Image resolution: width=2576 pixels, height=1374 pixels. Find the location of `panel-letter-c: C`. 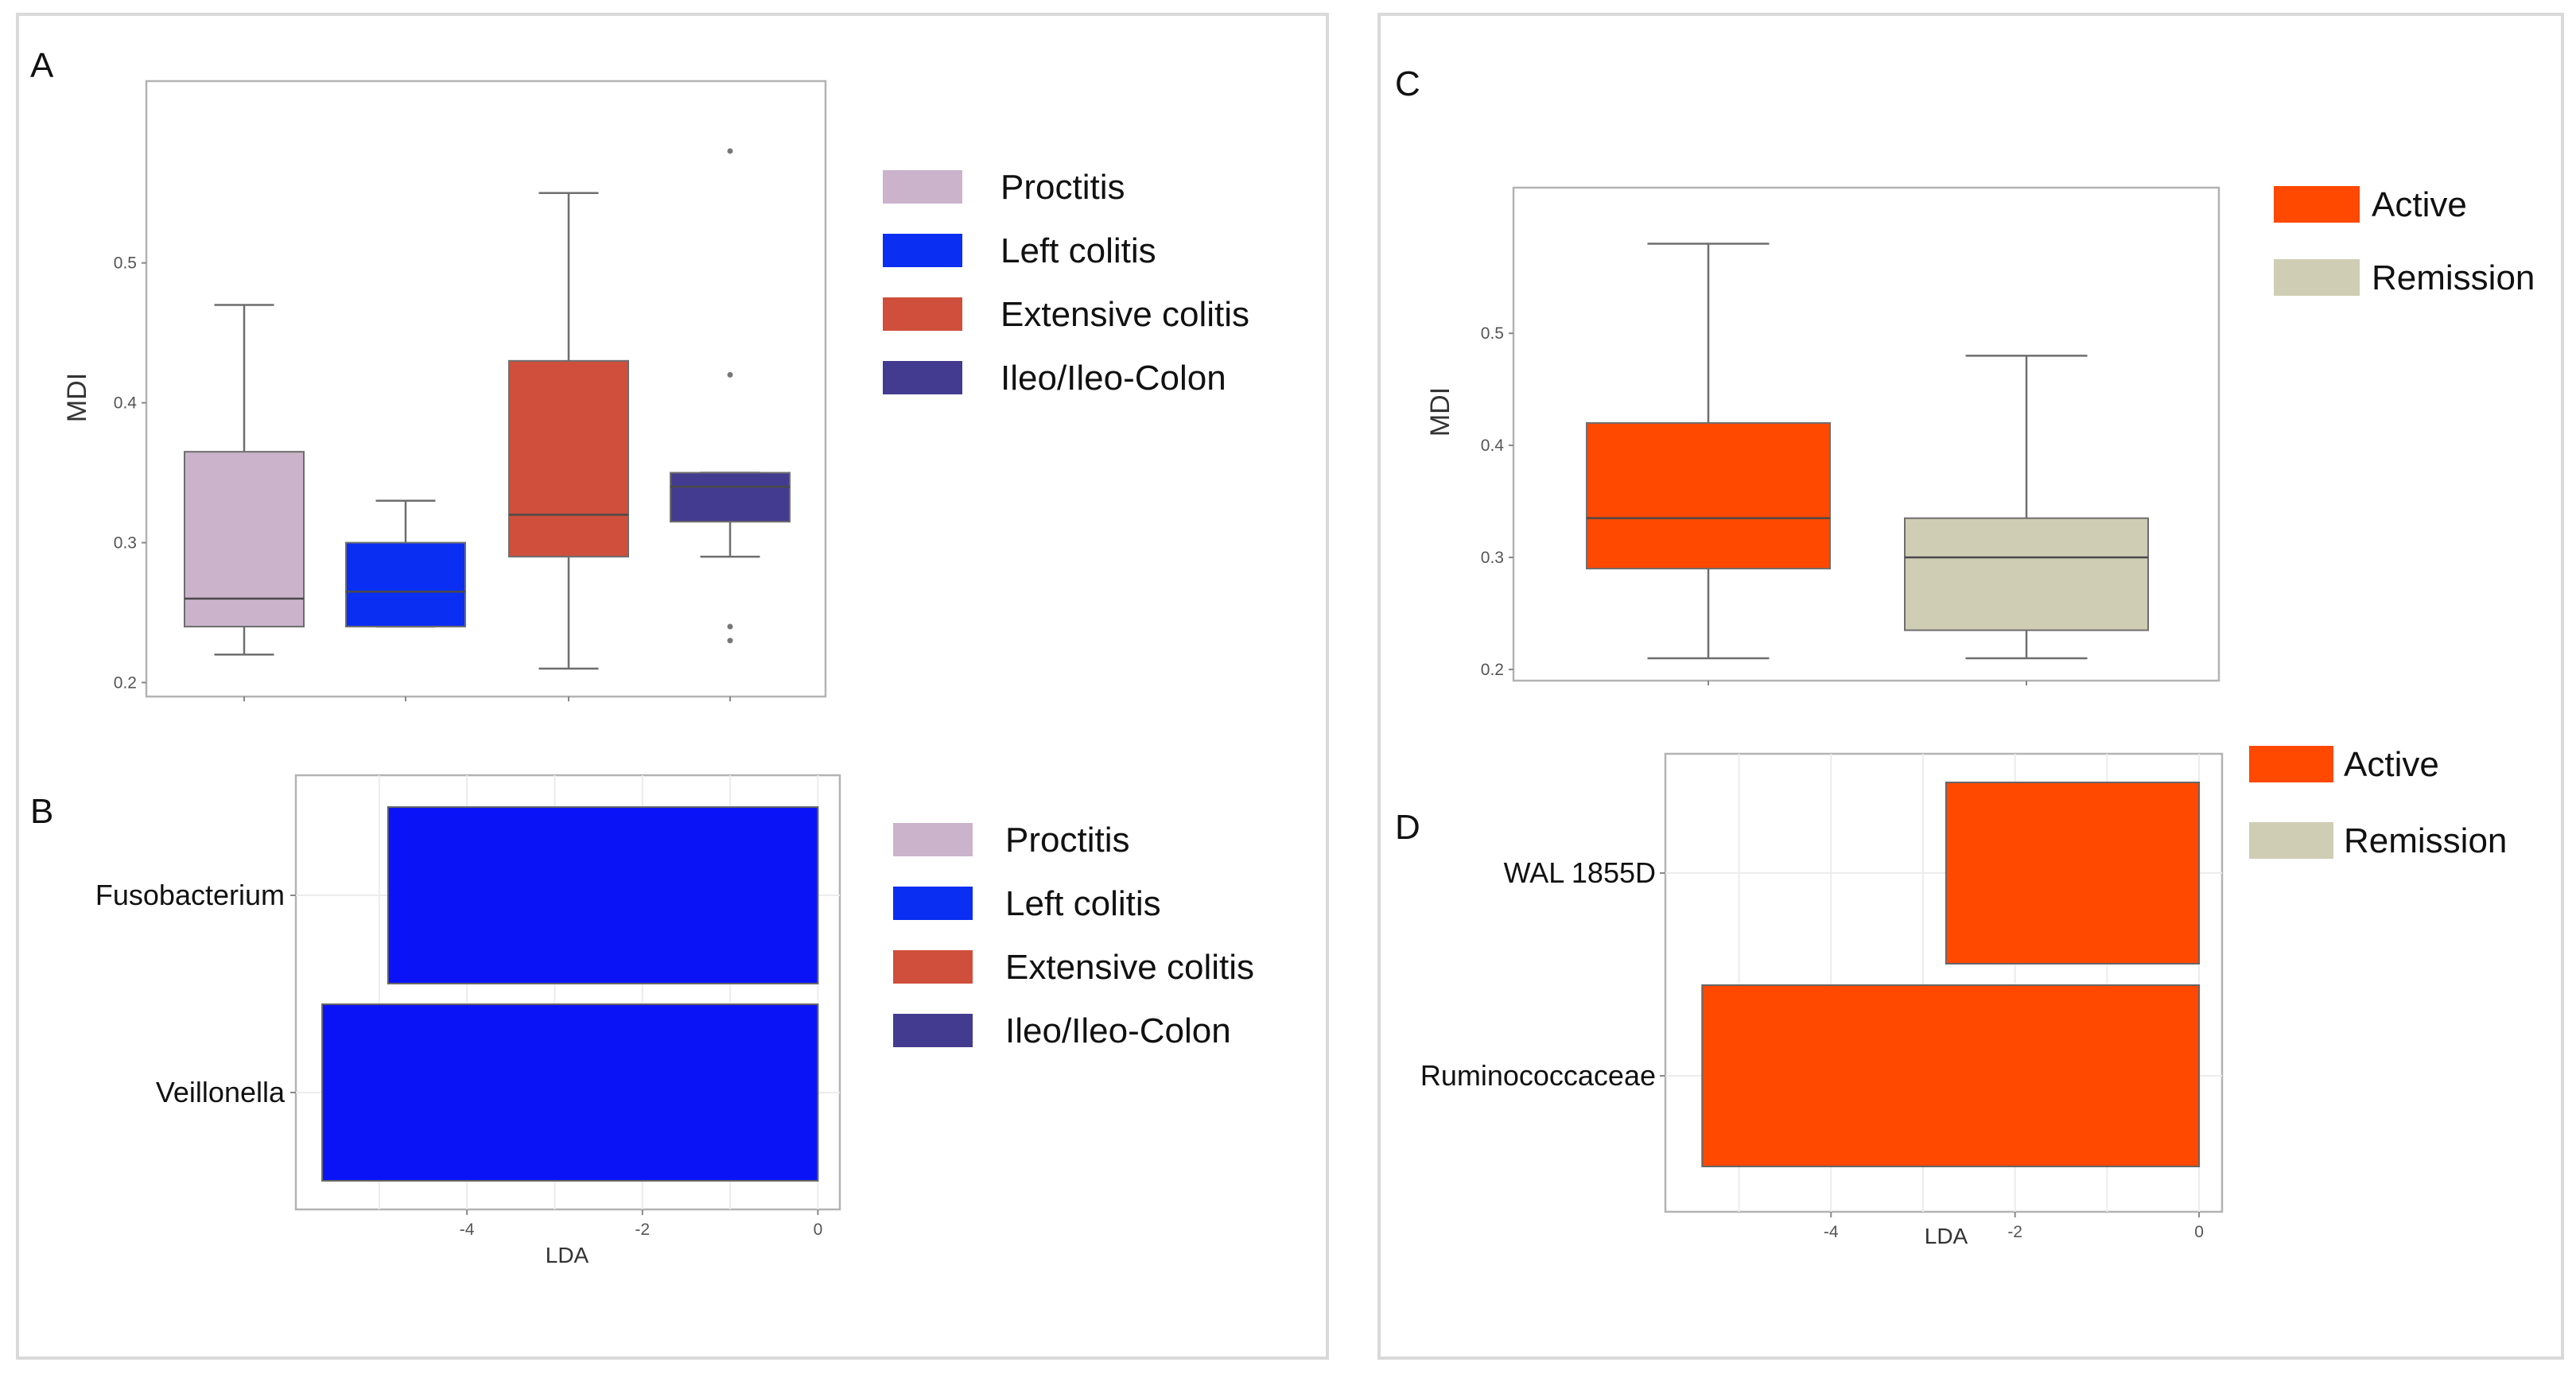

panel-letter-c: C is located at coordinates (1407, 83).